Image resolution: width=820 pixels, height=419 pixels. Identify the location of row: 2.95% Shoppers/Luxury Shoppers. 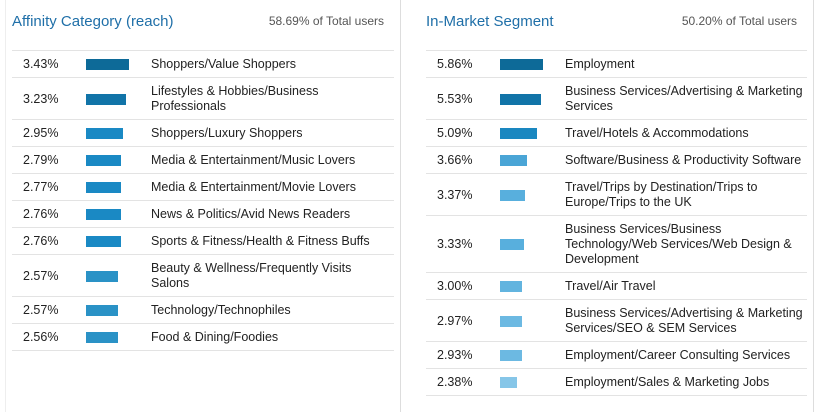
(203, 133).